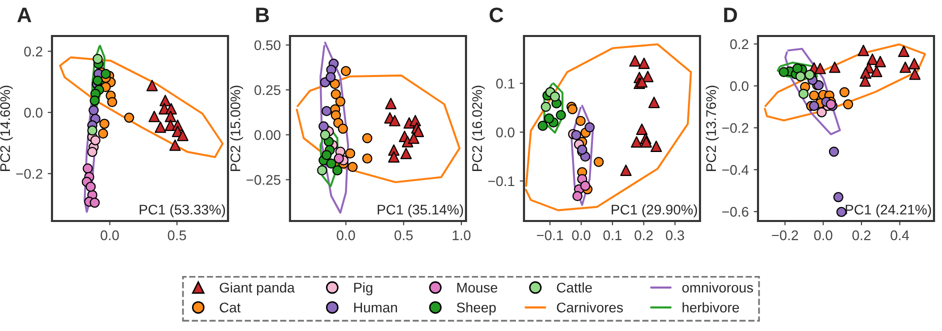 Image resolution: width=942 pixels, height=331 pixels. What do you see at coordinates (501, 181) in the screenshot?
I see `y-tick-label: −0.1` at bounding box center [501, 181].